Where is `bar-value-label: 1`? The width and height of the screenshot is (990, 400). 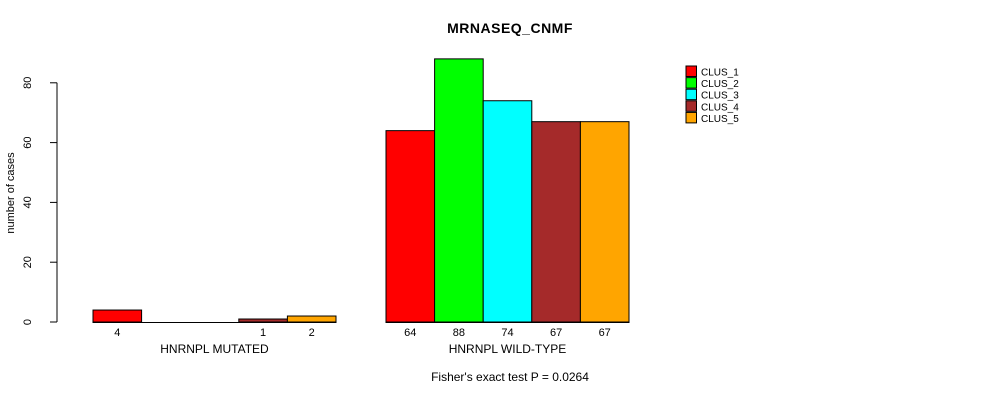 bar-value-label: 1 is located at coordinates (263, 333).